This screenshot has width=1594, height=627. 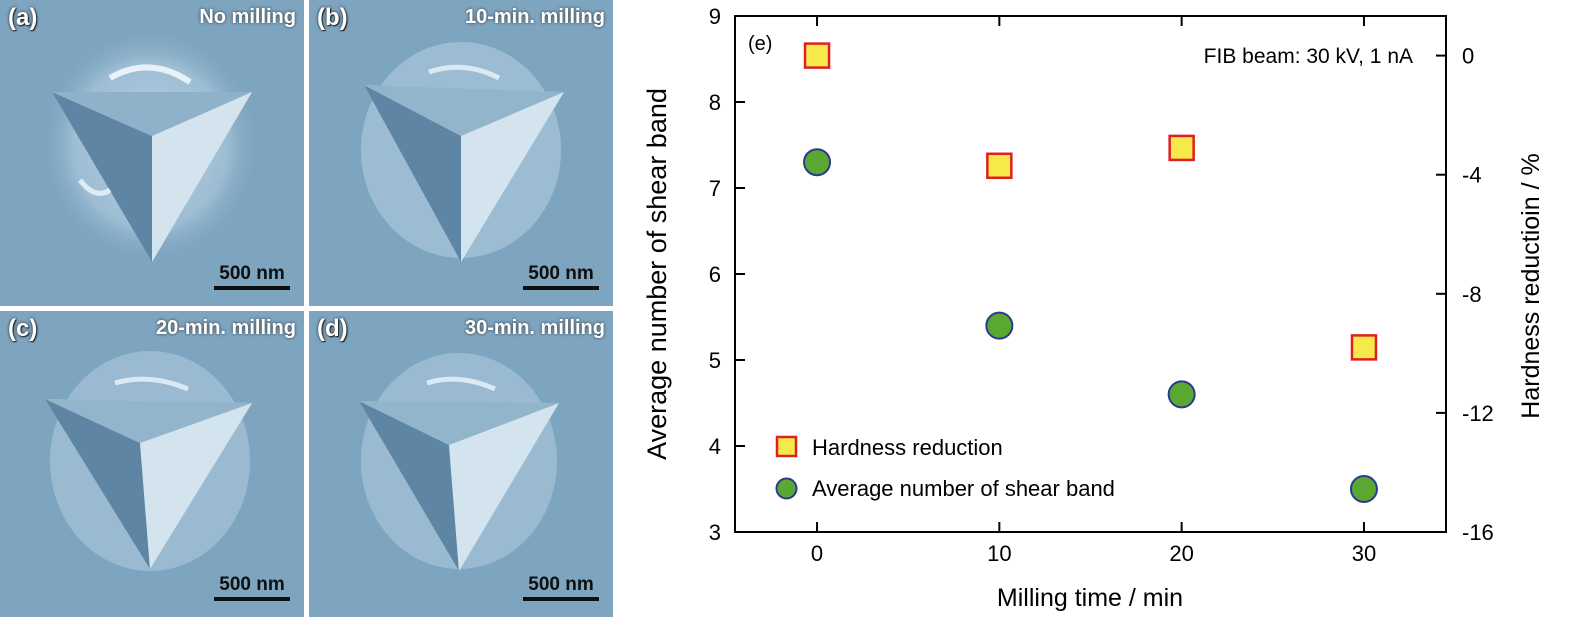 I want to click on scale-bar-text-a: 500 nm, so click(x=252, y=273).